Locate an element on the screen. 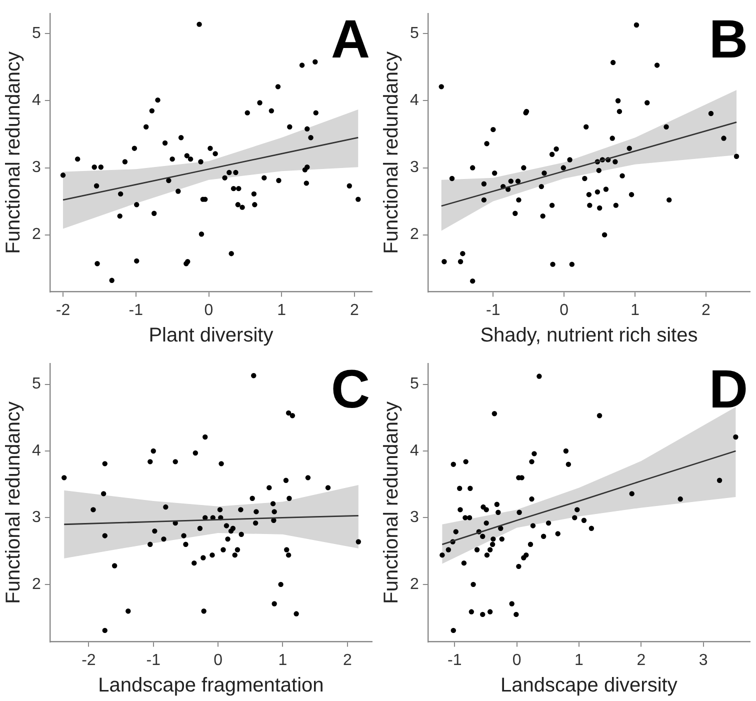  y-tick-label: 3 is located at coordinates (414, 167).